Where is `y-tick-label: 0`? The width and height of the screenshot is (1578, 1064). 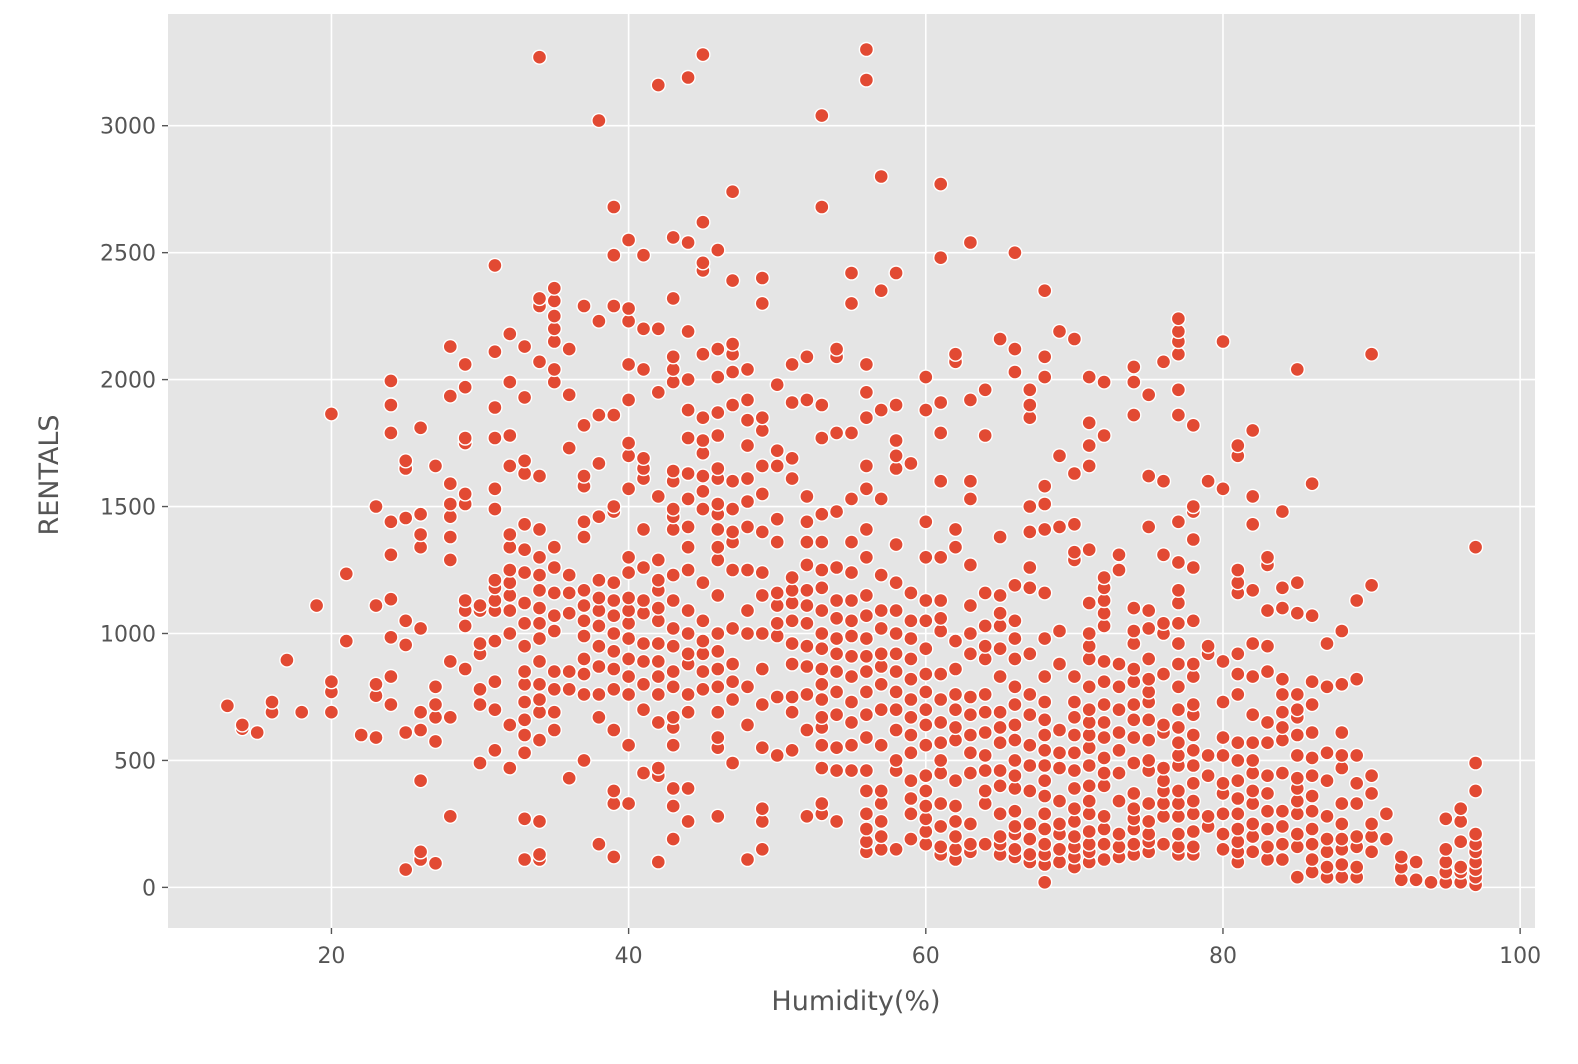
y-tick-label: 0 is located at coordinates (149, 888).